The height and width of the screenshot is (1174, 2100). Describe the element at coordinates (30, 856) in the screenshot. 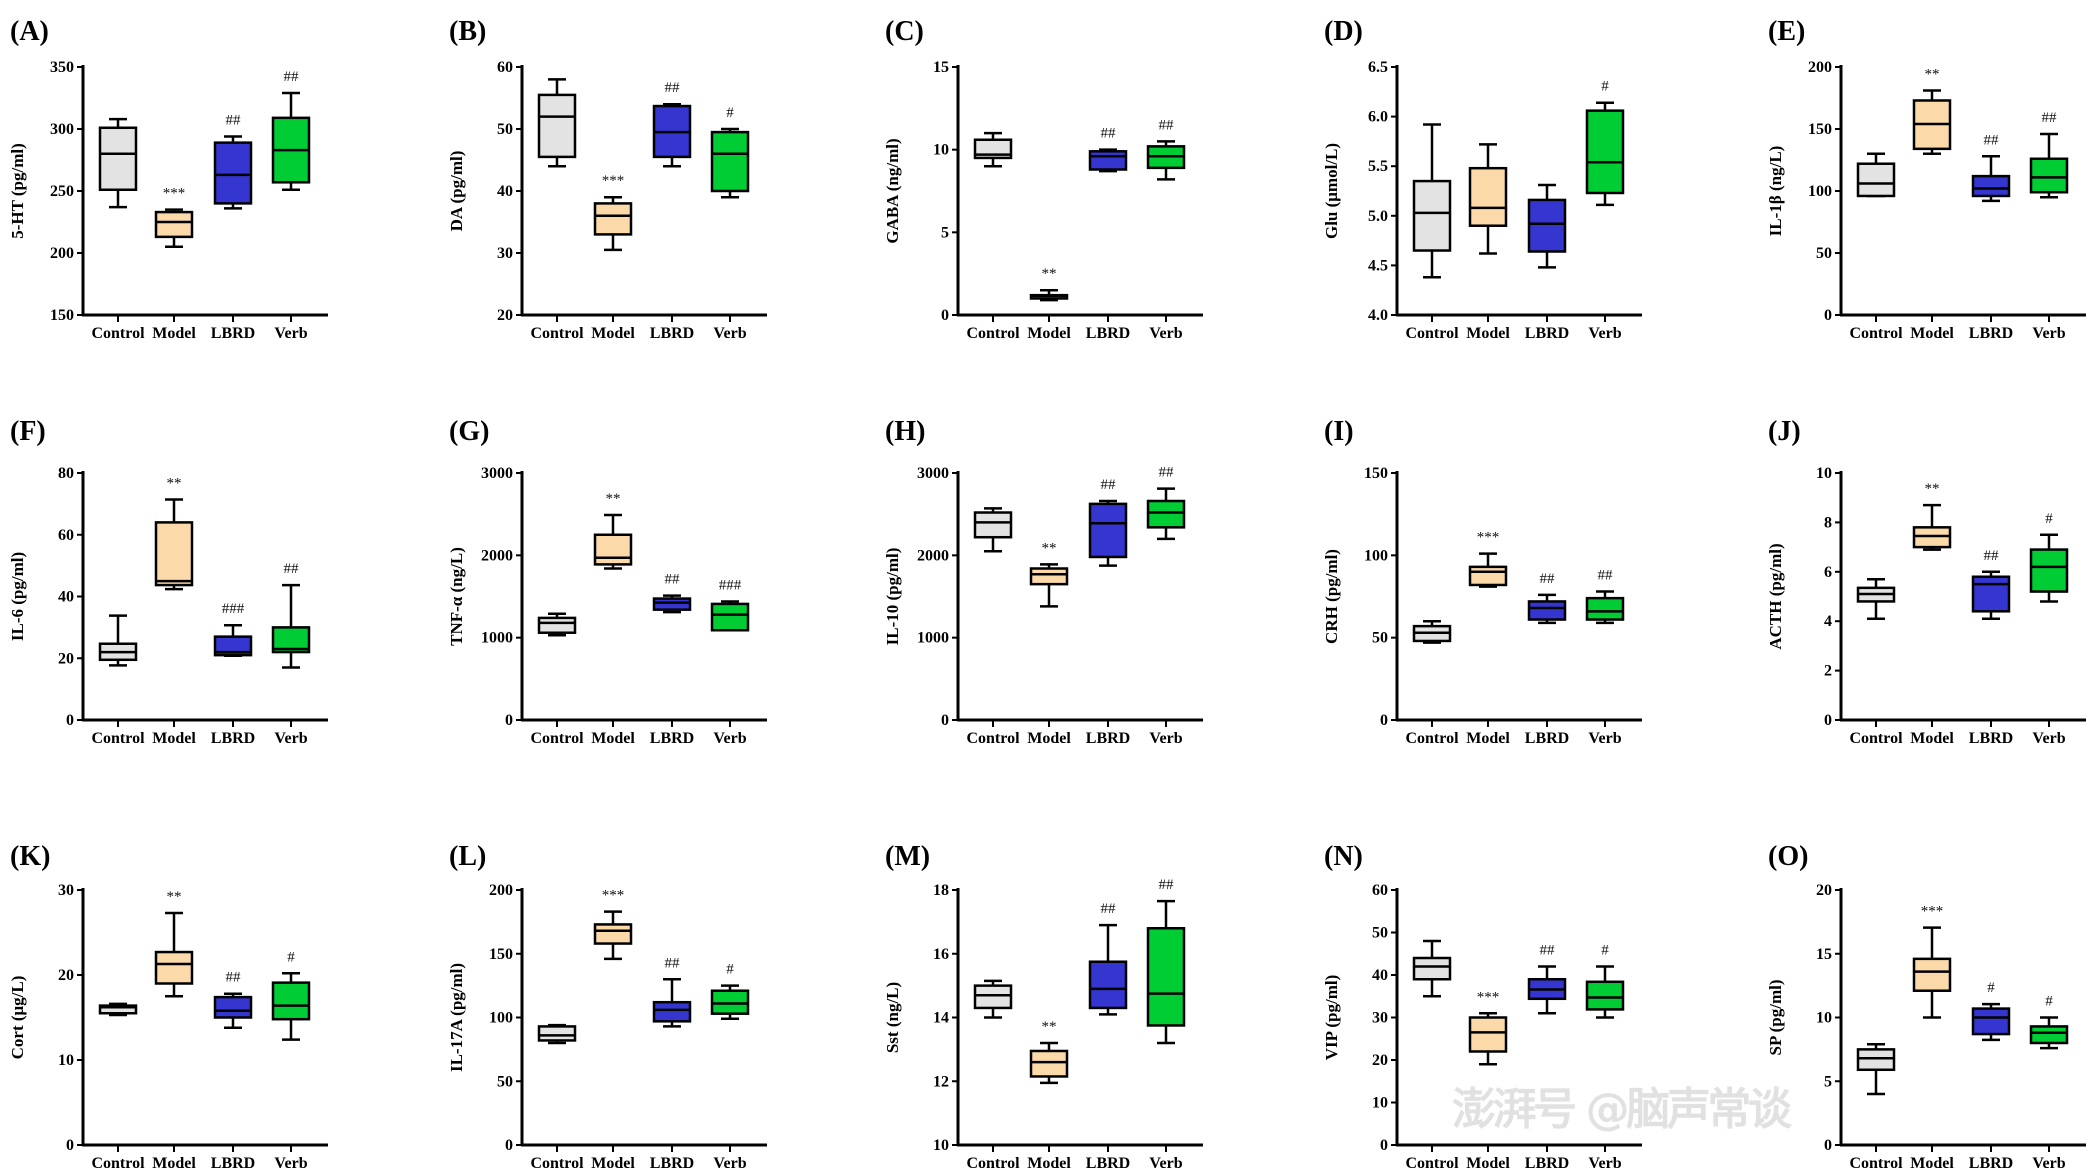

I see `panel-label: (K)` at that location.